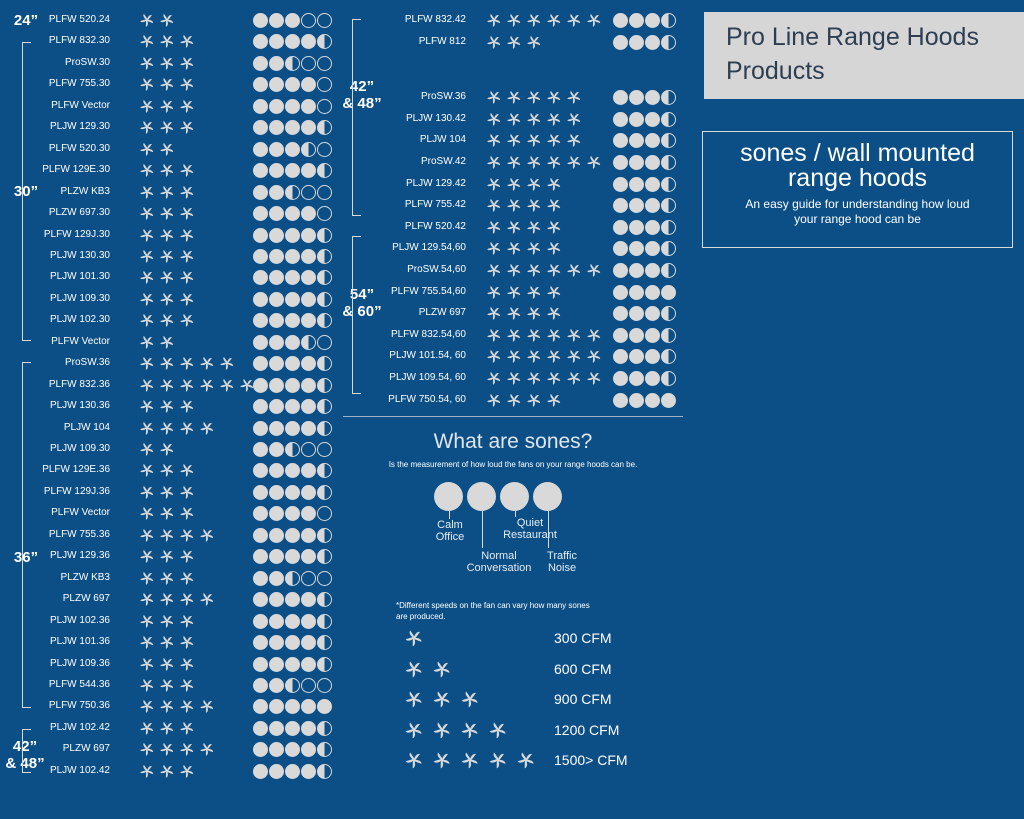  I want to click on bracket-42-48-right, so click(356, 117).